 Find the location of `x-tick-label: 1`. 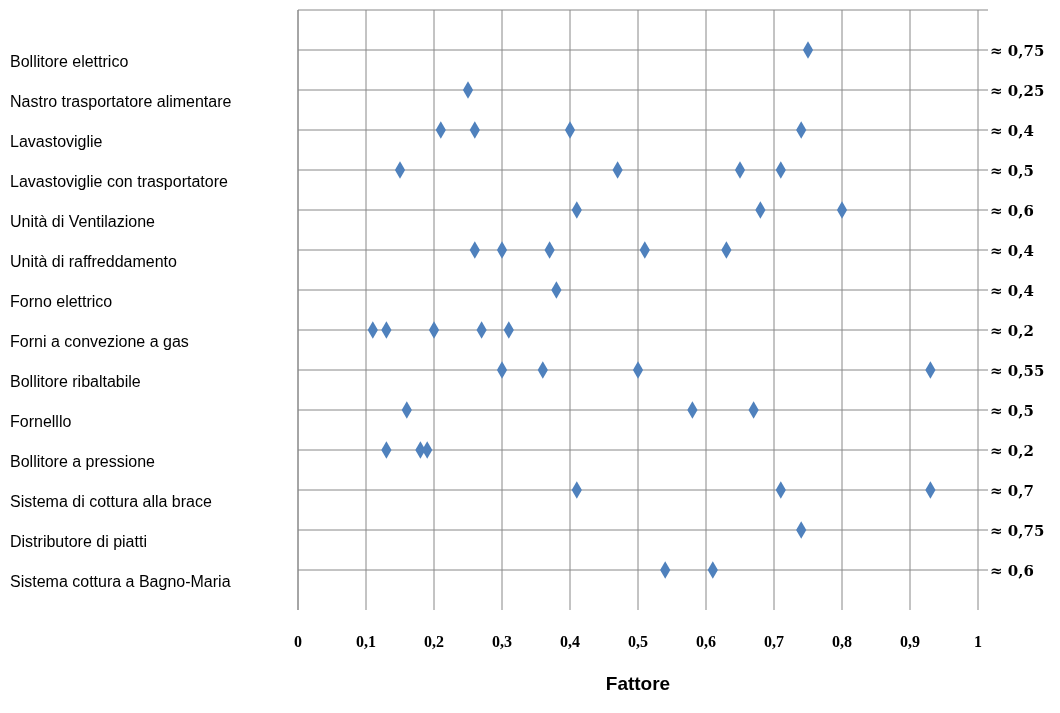

x-tick-label: 1 is located at coordinates (978, 641).